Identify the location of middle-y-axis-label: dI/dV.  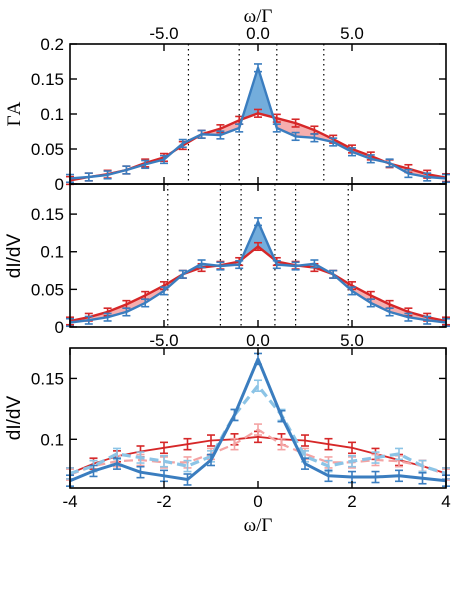
(14, 255).